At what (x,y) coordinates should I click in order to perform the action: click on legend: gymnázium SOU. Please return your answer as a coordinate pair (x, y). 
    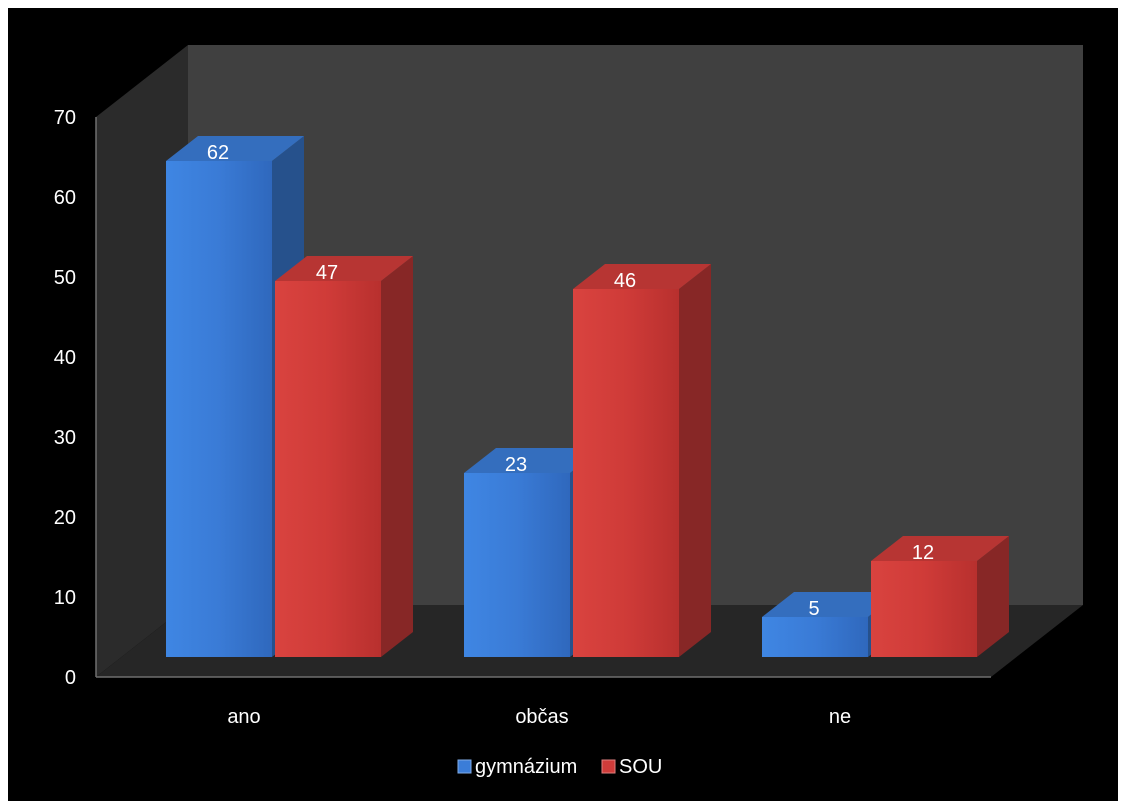
    Looking at the image, I should click on (560, 767).